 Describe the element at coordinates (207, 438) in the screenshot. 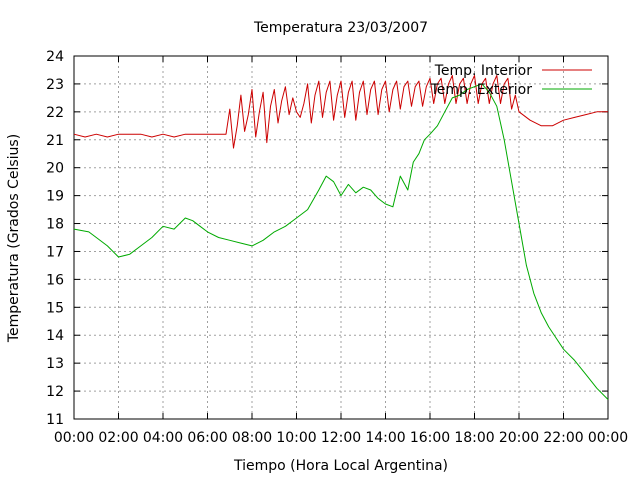

I see `x-tick-label: 06:00` at that location.